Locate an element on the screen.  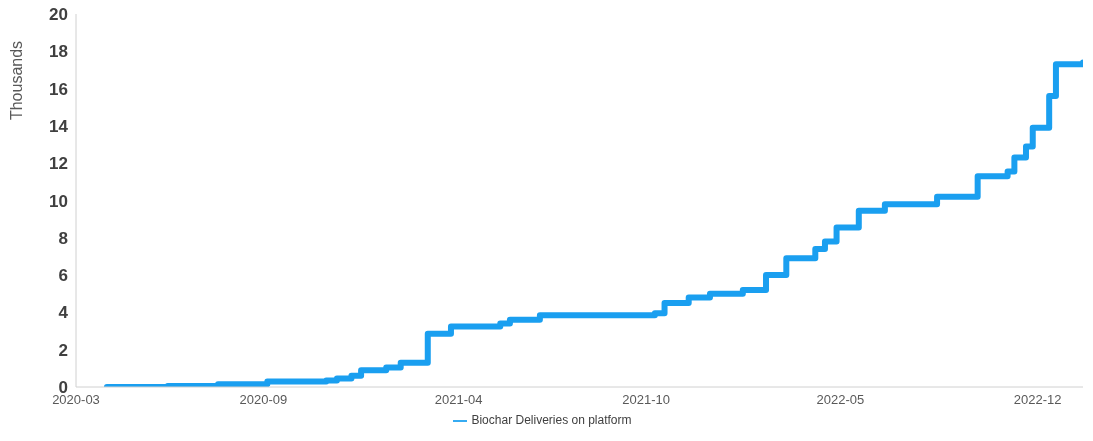
y-tick-label: 14 is located at coordinates (59, 126).